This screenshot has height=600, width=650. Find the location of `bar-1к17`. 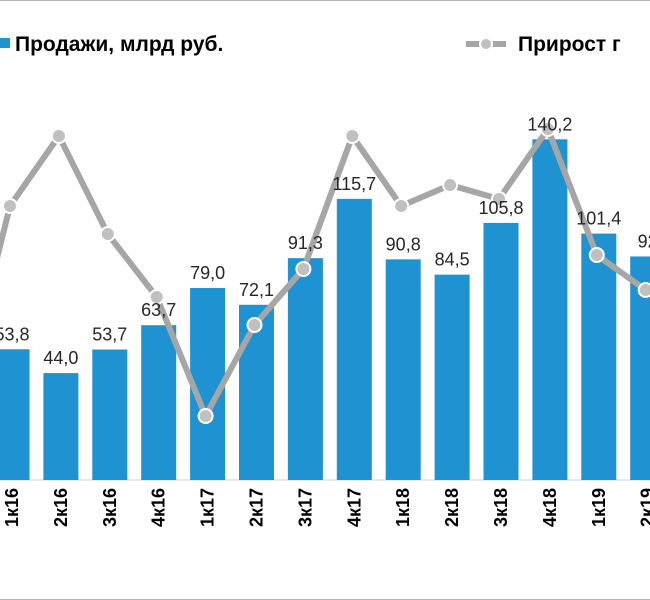

bar-1к17 is located at coordinates (208, 384).